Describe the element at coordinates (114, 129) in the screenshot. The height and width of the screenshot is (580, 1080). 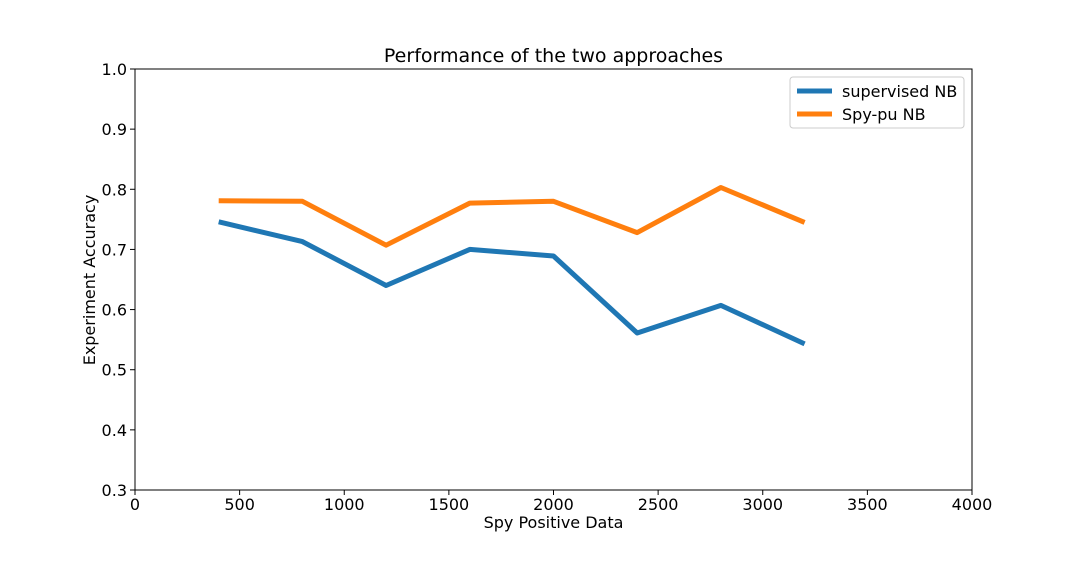
I see `y-tick-label: 0.9` at that location.